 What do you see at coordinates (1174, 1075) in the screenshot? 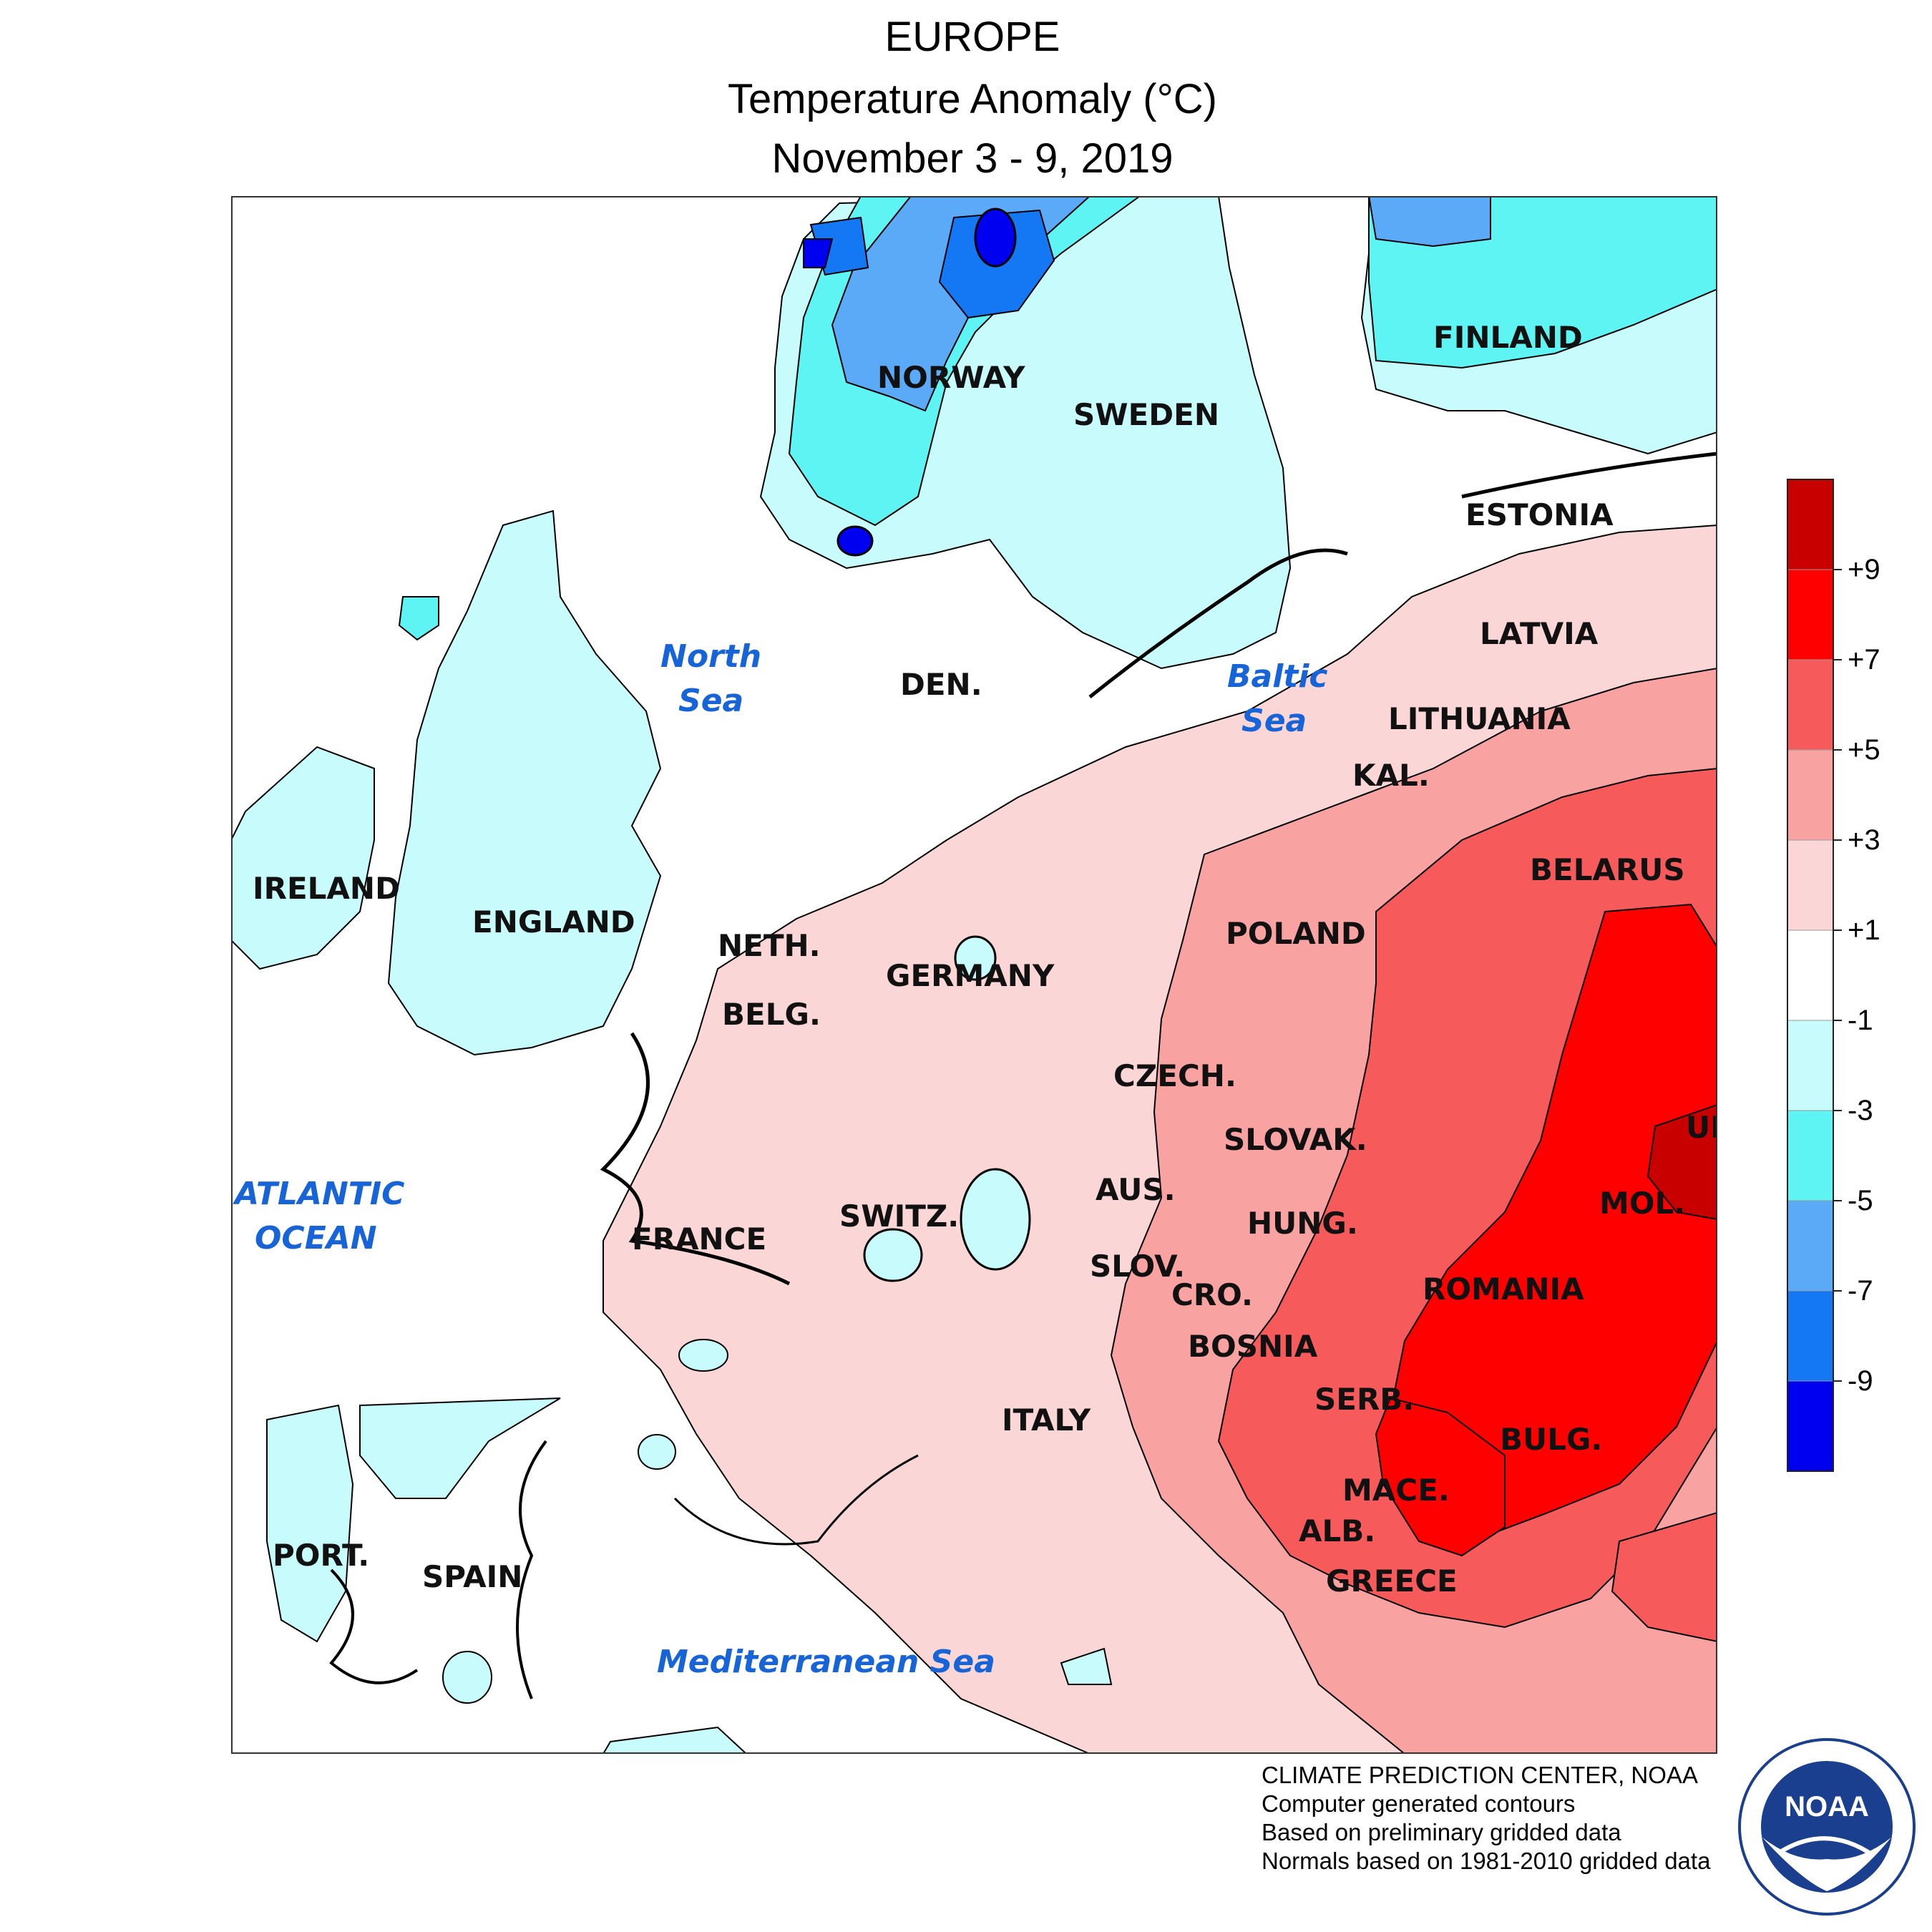
I see `label-czech: CZECH.` at bounding box center [1174, 1075].